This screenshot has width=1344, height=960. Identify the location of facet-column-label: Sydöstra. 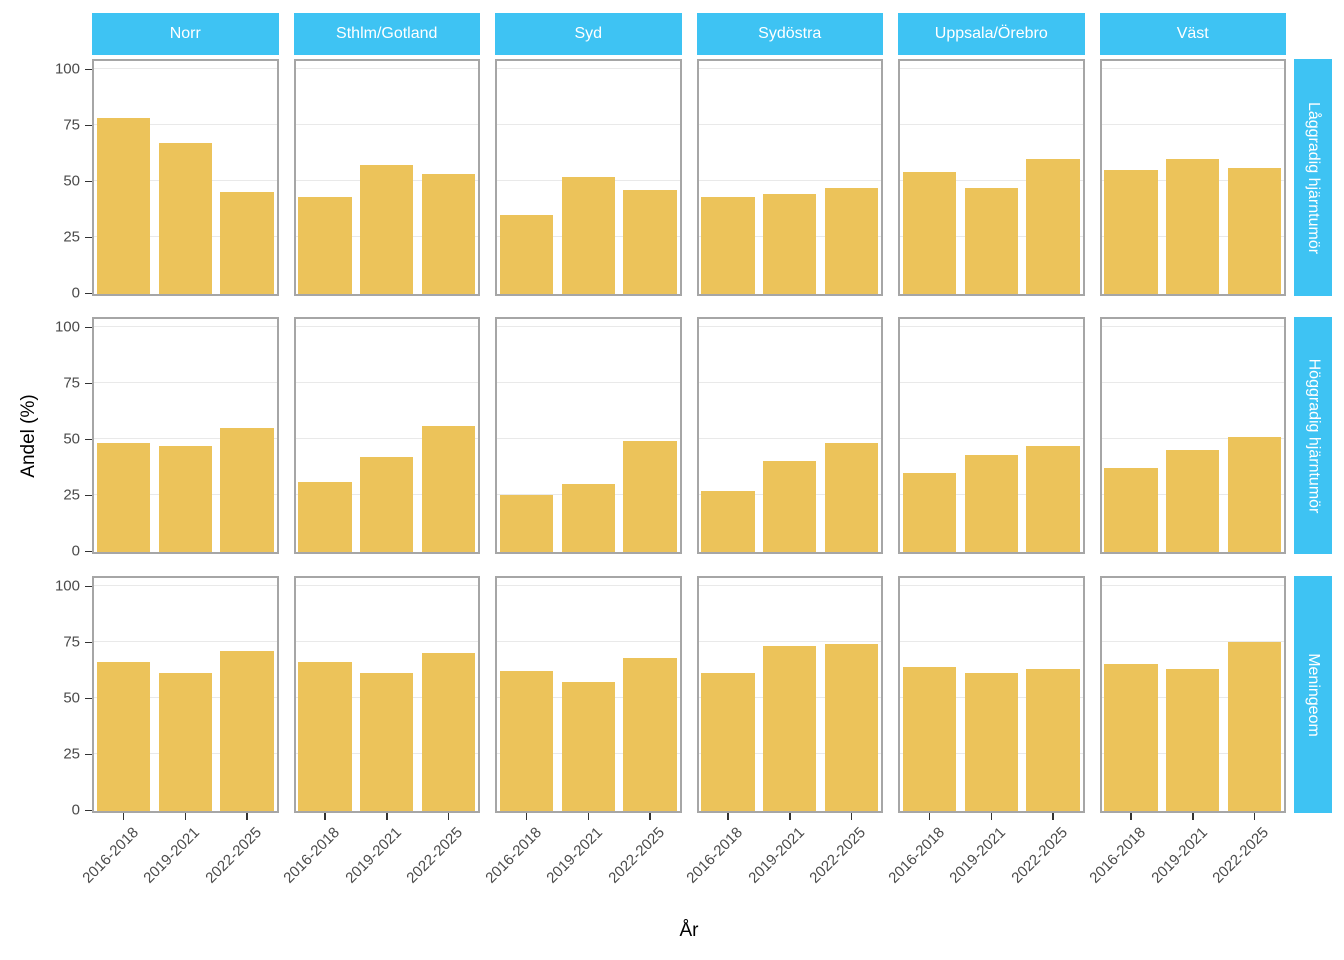
(790, 33).